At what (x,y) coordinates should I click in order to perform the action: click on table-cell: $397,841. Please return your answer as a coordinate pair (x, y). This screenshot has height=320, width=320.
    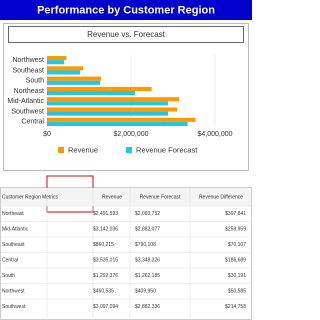
    Looking at the image, I should click on (235, 214).